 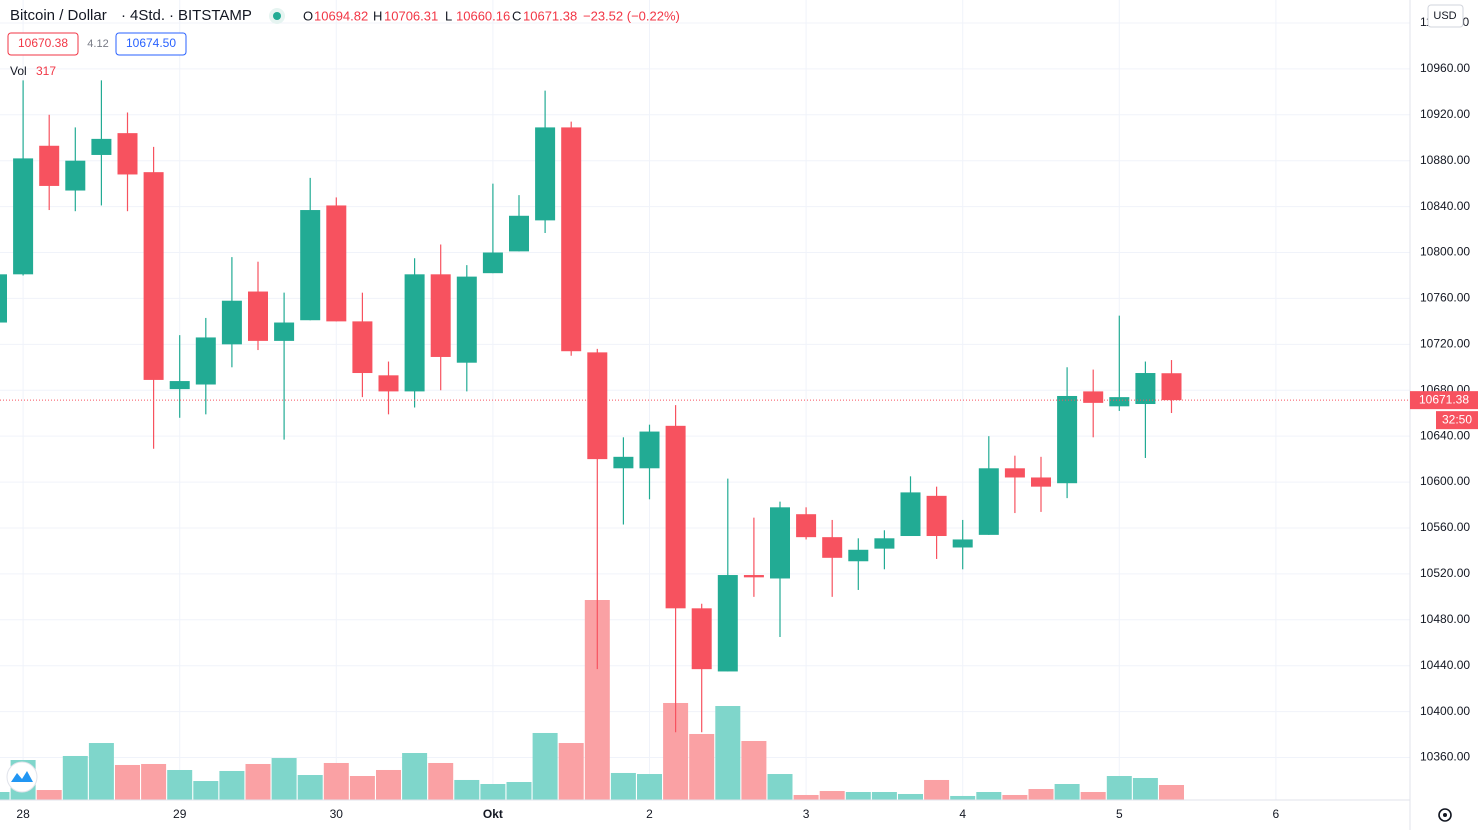 What do you see at coordinates (962, 814) in the screenshot?
I see `x-tick-label: 4` at bounding box center [962, 814].